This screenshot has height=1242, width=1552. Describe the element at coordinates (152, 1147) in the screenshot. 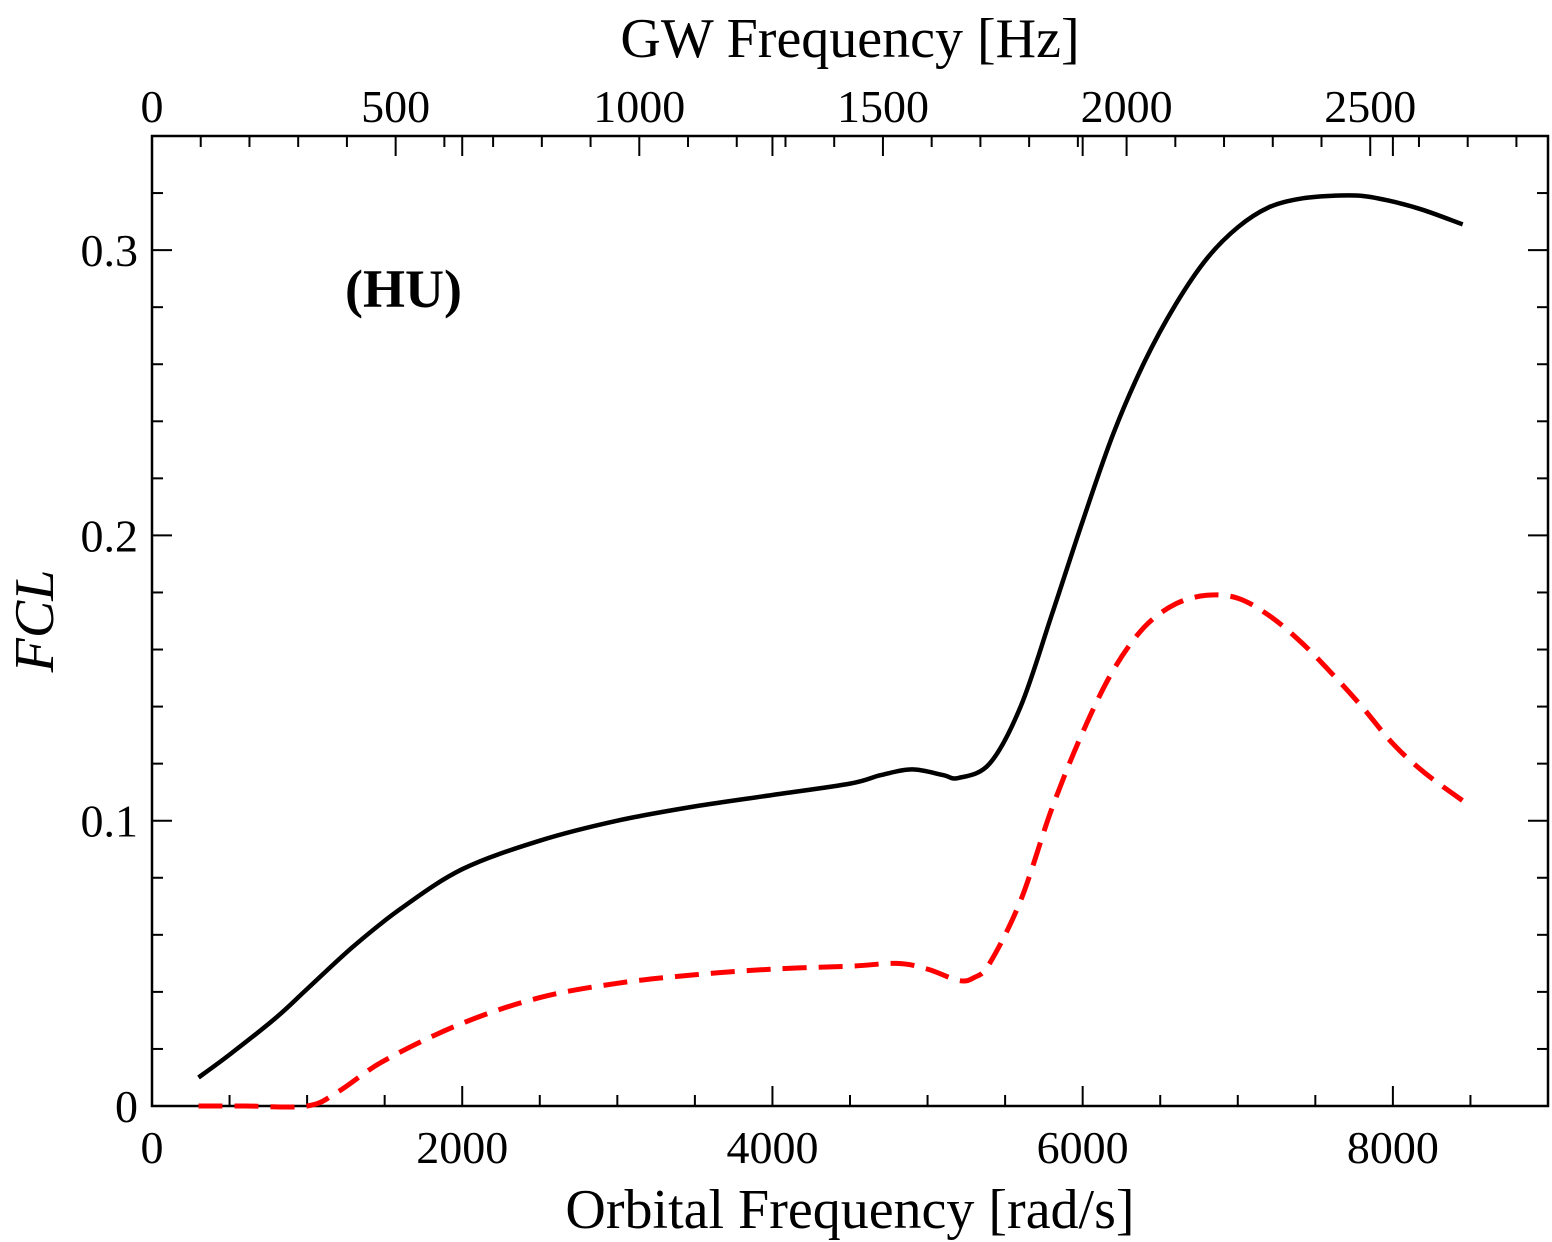

I see `x-tick-label: 0` at that location.